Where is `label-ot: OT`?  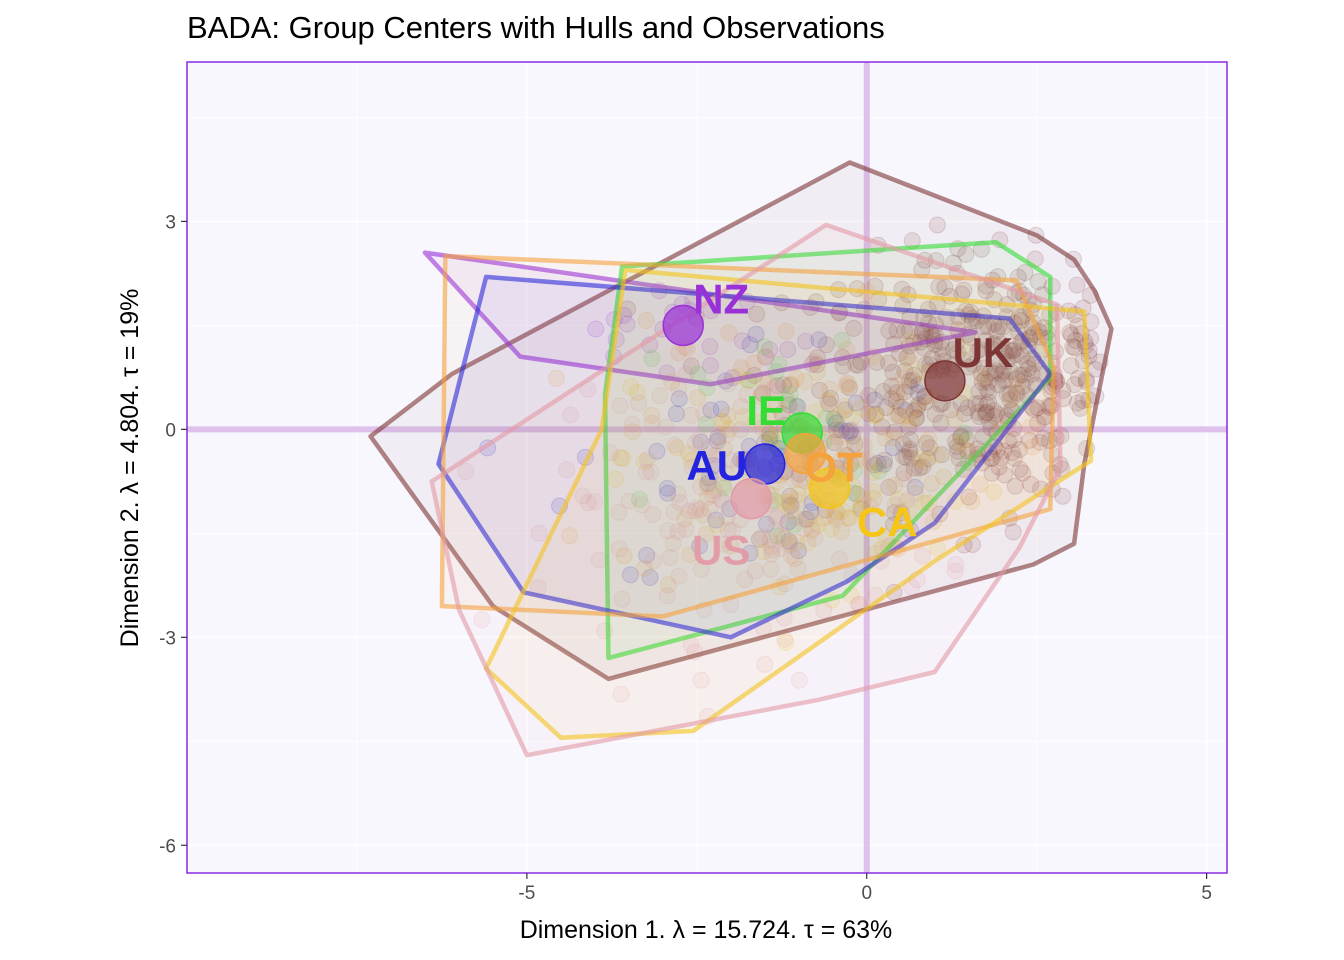 label-ot: OT is located at coordinates (833, 467).